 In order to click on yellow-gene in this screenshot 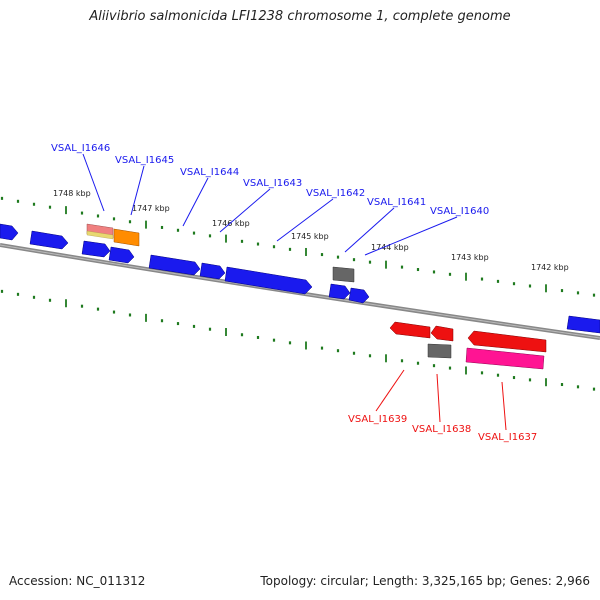, I will do `click(100, 235)`.